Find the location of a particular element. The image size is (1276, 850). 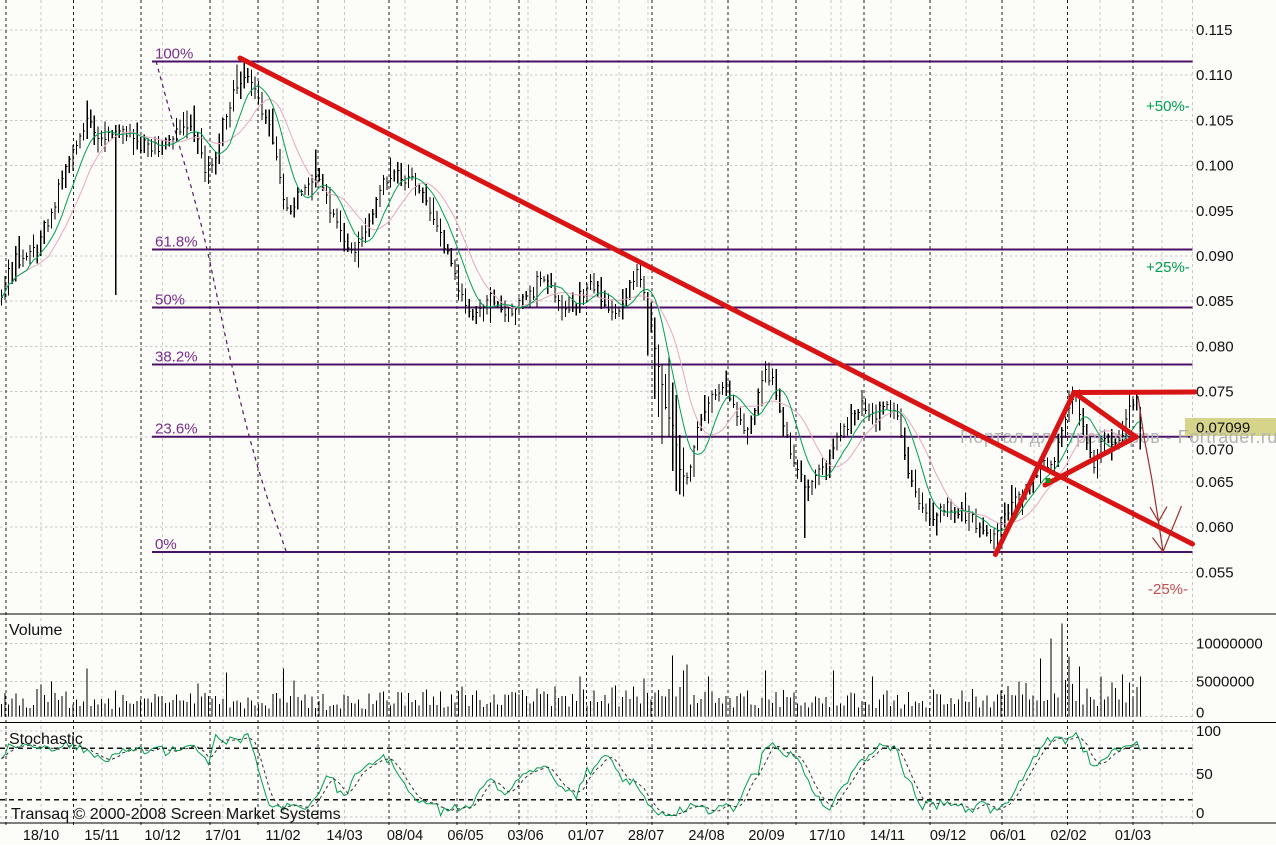

svg-text: 0% is located at coordinates (166, 544).